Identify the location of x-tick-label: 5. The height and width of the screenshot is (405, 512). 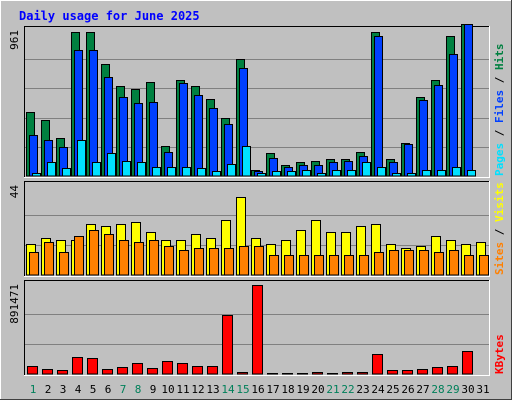
(93, 389).